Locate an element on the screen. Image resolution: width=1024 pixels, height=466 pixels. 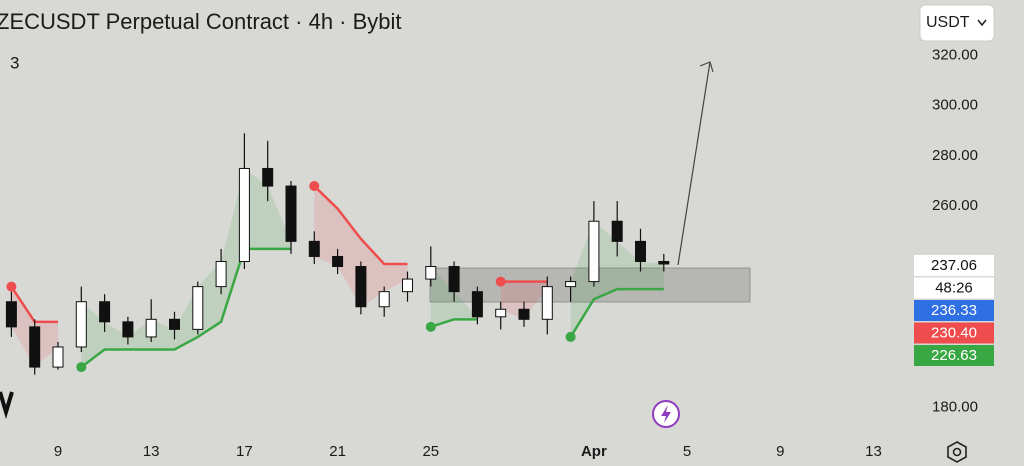
y-tick-label: 180.00 is located at coordinates (955, 406).